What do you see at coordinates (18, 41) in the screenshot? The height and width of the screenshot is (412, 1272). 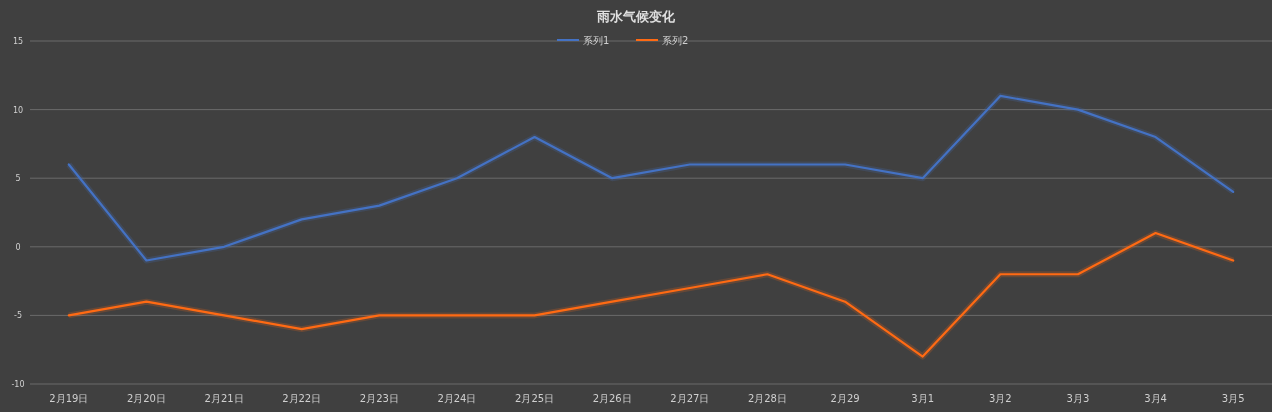 I see `y-tick-label: 15` at bounding box center [18, 41].